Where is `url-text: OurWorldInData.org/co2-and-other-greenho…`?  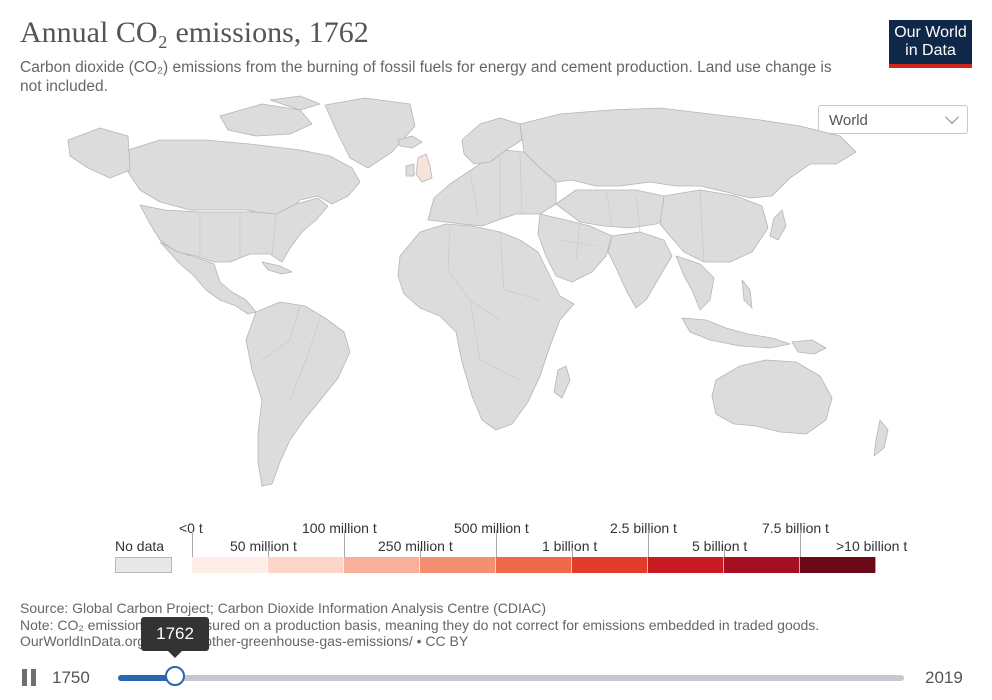 url-text: OurWorldInData.org/co2-and-other-greenho… is located at coordinates (244, 641).